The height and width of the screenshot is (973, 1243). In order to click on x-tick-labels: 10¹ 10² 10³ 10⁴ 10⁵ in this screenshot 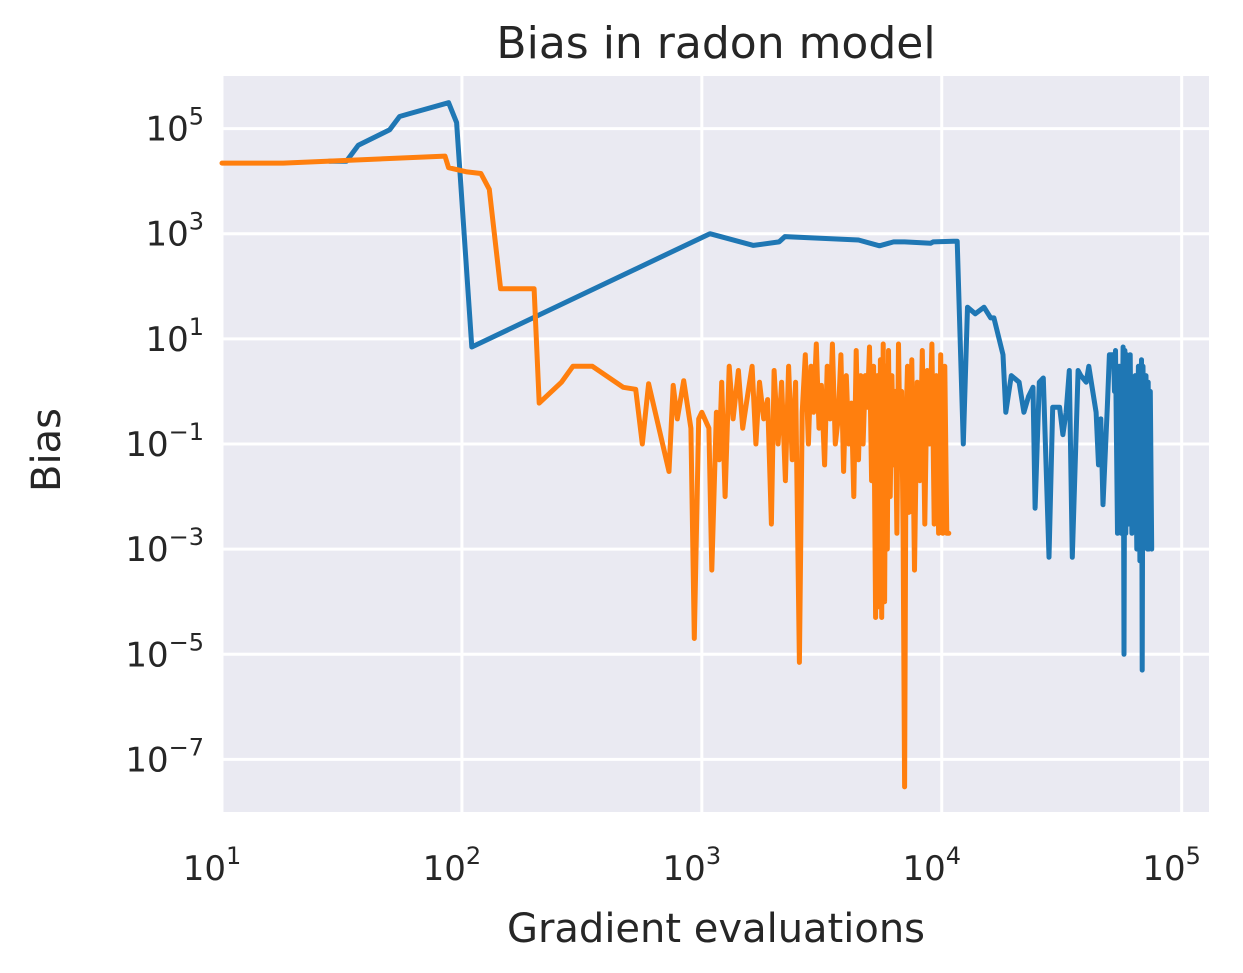, I will do `click(692, 865)`.